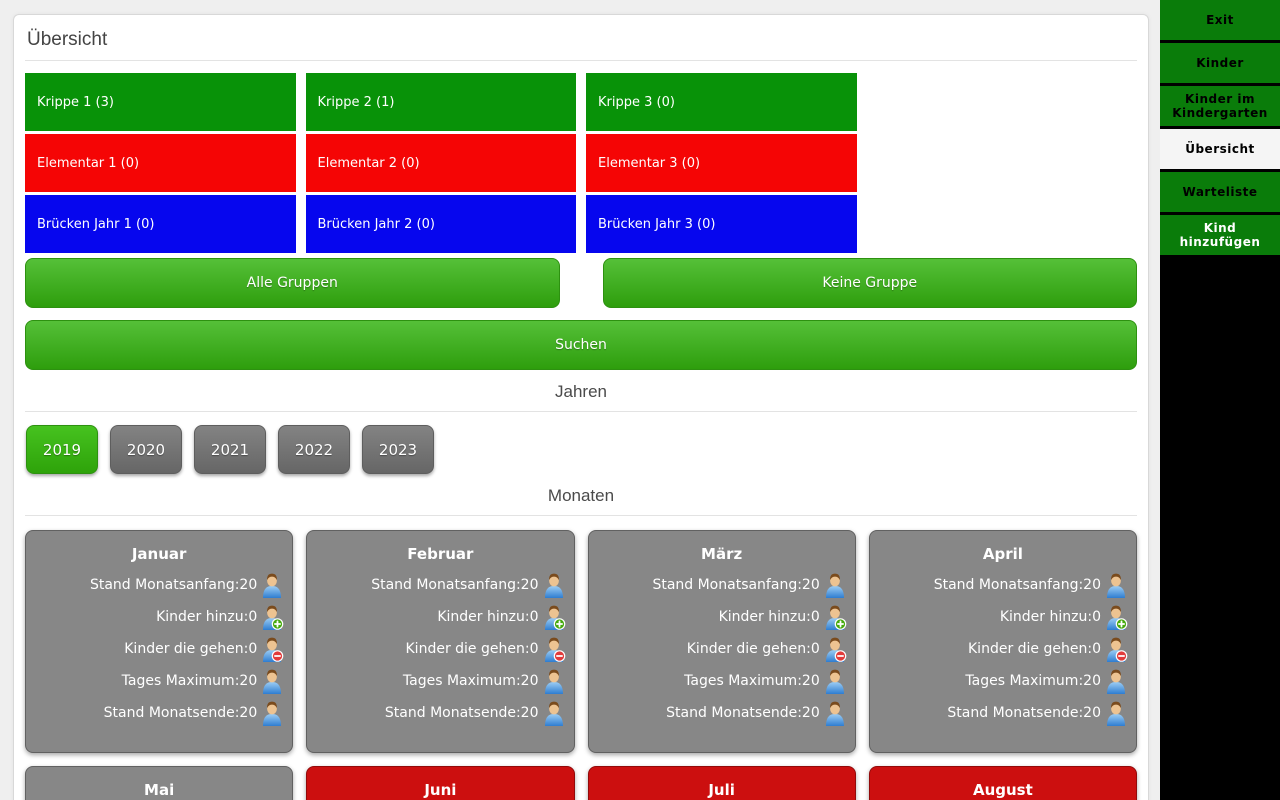 Image resolution: width=1280 pixels, height=800 pixels. Describe the element at coordinates (1002, 790) in the screenshot. I see `month-title: August` at that location.